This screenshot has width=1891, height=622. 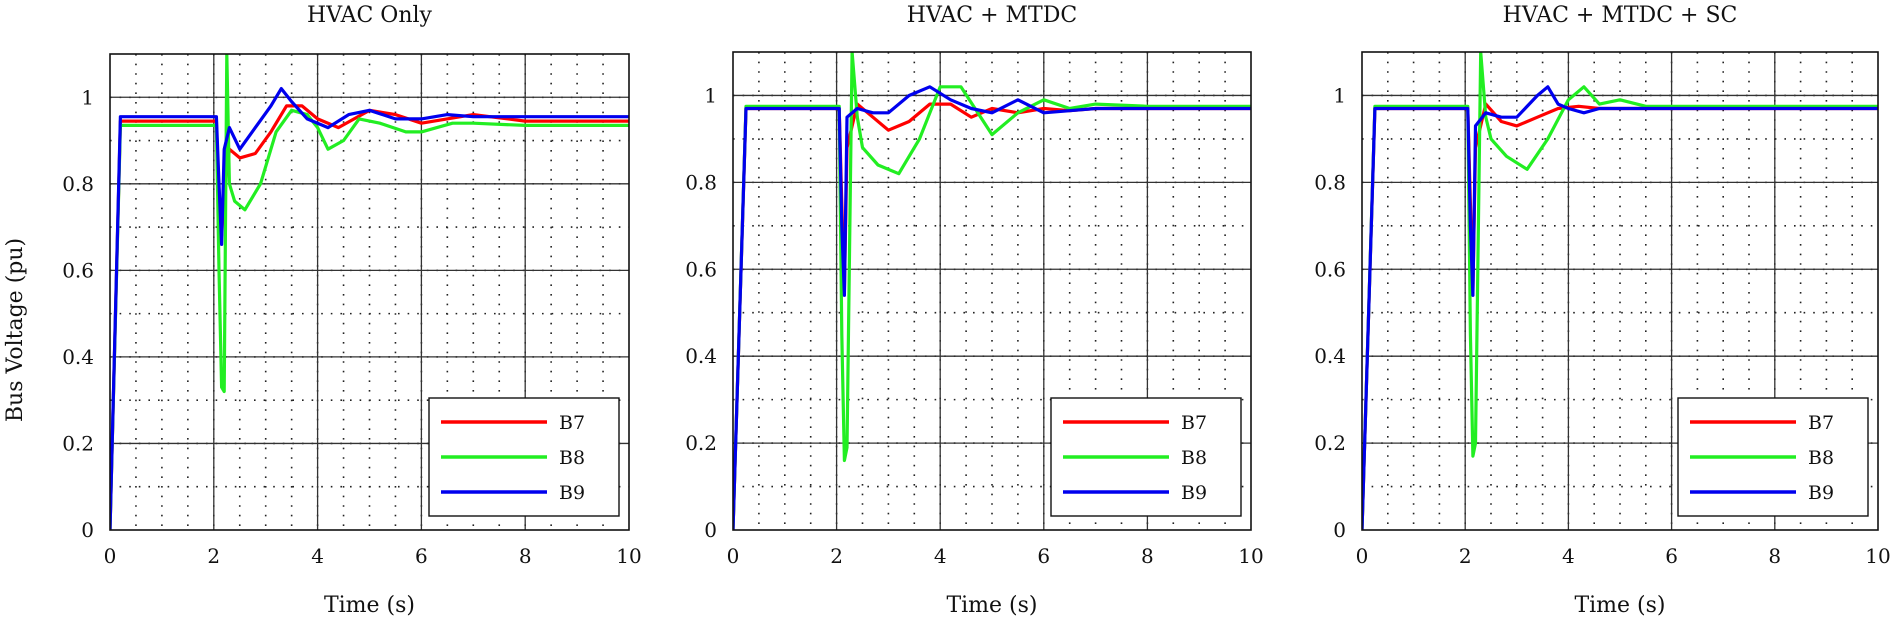 I want to click on y-axis-label: Bus Voltage (pu), so click(x=15, y=330).